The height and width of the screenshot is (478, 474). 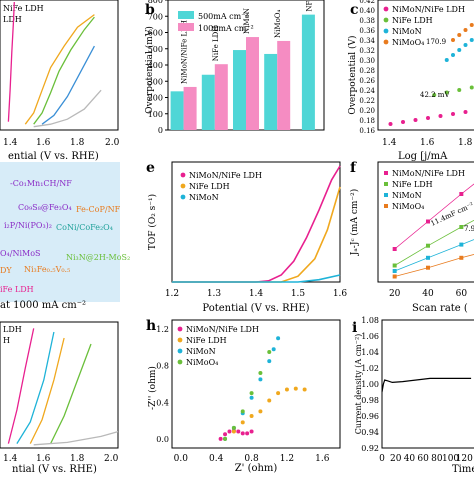 I want to click on panel-c-legend-item: NiMoO₄, so click(x=408, y=42).